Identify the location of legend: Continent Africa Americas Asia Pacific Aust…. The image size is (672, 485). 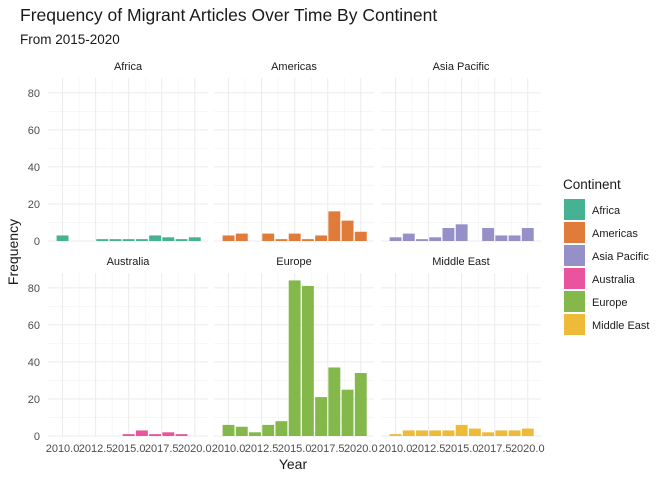
(606, 256).